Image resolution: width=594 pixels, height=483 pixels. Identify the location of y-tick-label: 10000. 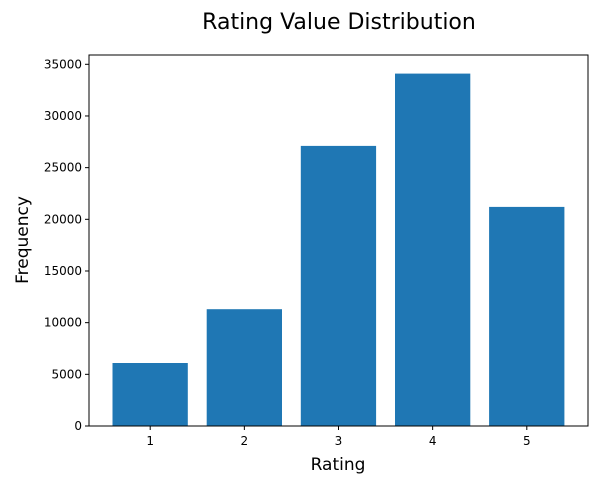
(63, 323).